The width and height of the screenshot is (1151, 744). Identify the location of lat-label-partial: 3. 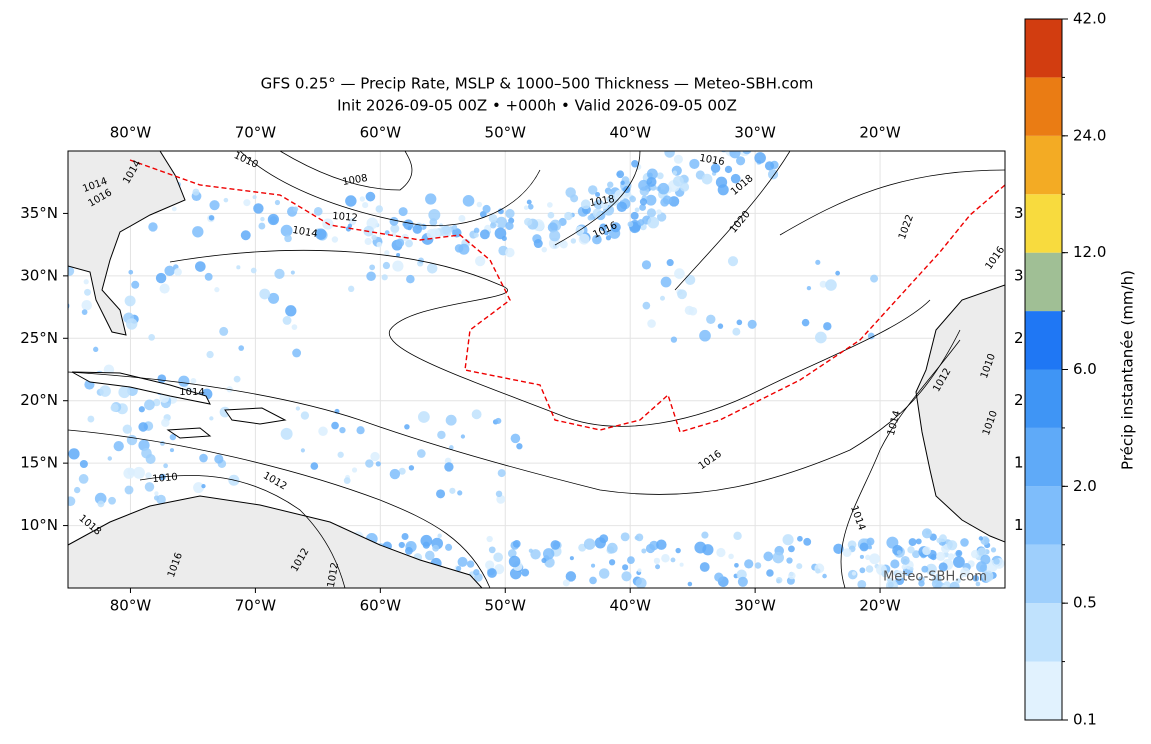
(1019, 213).